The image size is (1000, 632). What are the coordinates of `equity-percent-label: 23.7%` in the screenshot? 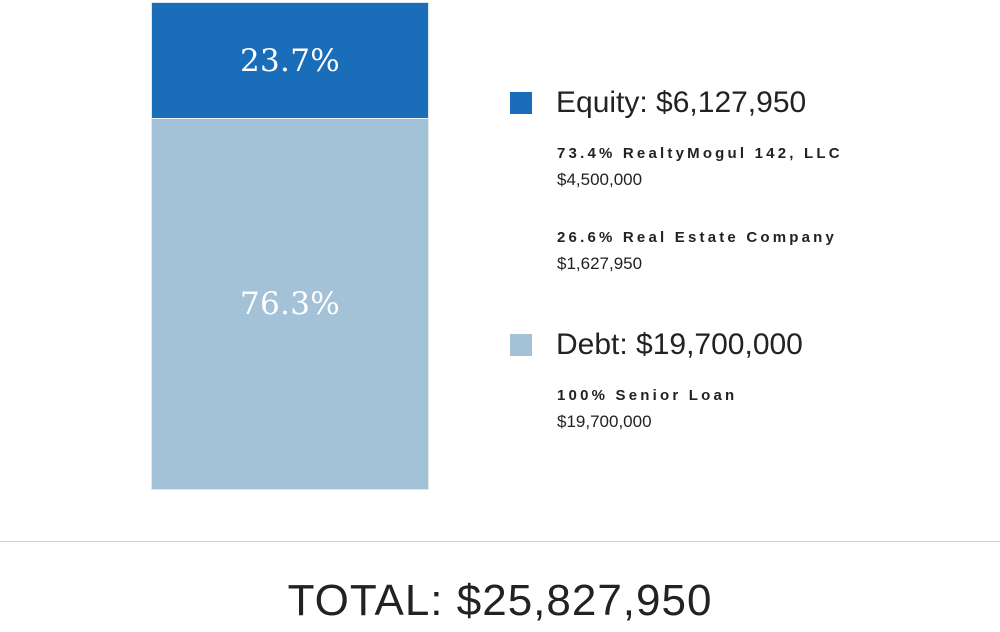 It's located at (290, 60).